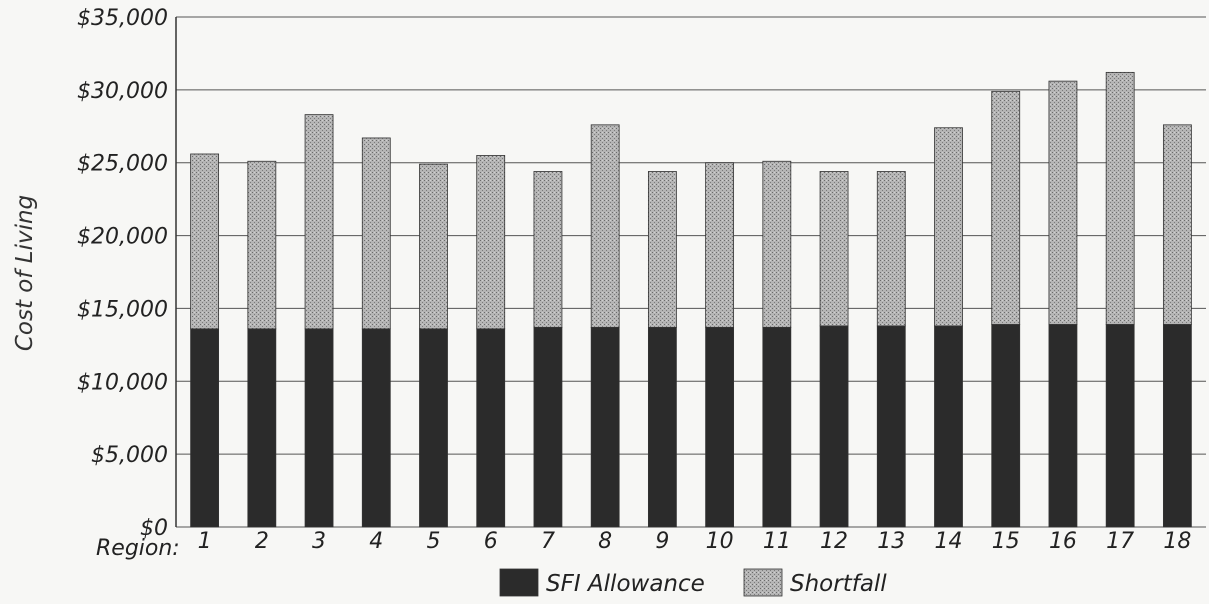  What do you see at coordinates (122, 91) in the screenshot?
I see `y-tick-label: $30,000` at bounding box center [122, 91].